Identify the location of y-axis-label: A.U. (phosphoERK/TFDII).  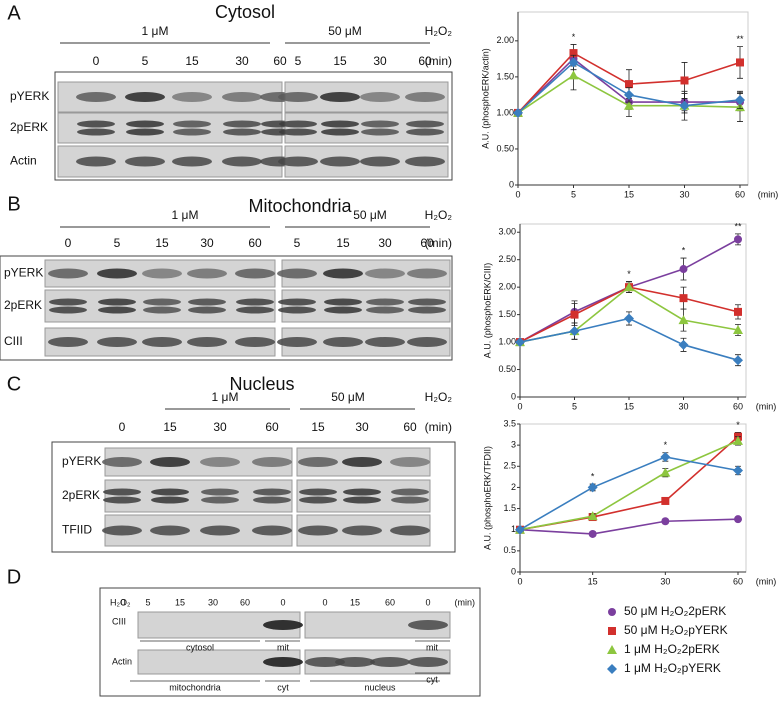
(487, 498).